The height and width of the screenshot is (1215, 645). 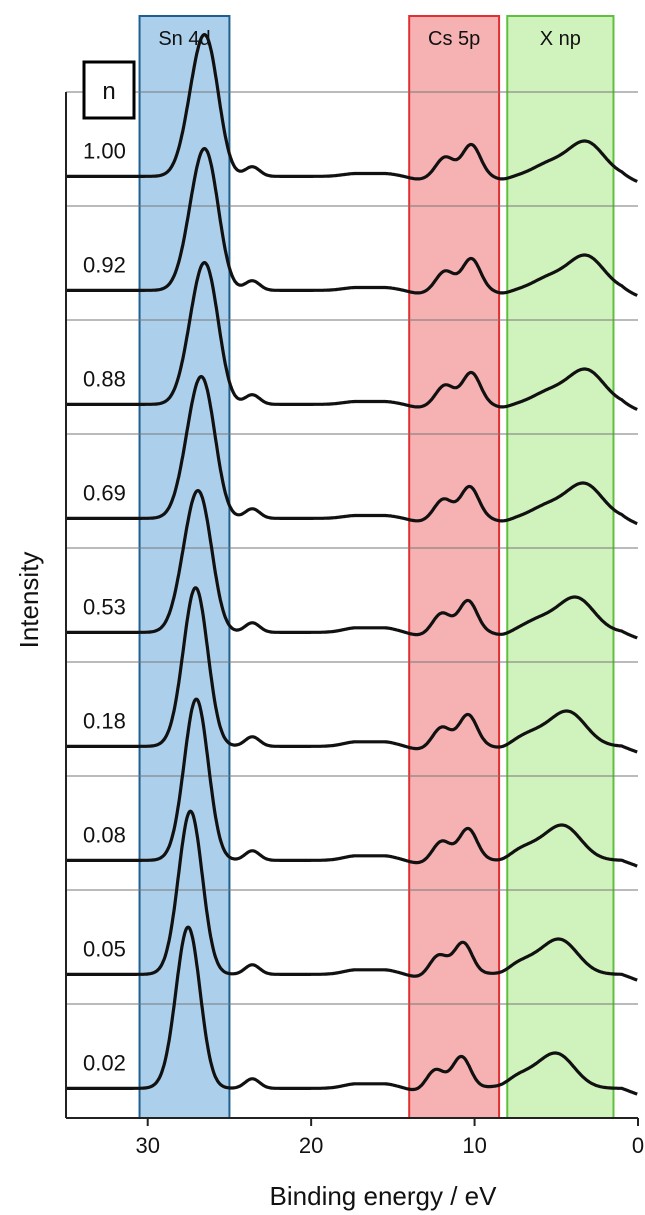 What do you see at coordinates (104, 1062) in the screenshot?
I see `series-label: 0.02` at bounding box center [104, 1062].